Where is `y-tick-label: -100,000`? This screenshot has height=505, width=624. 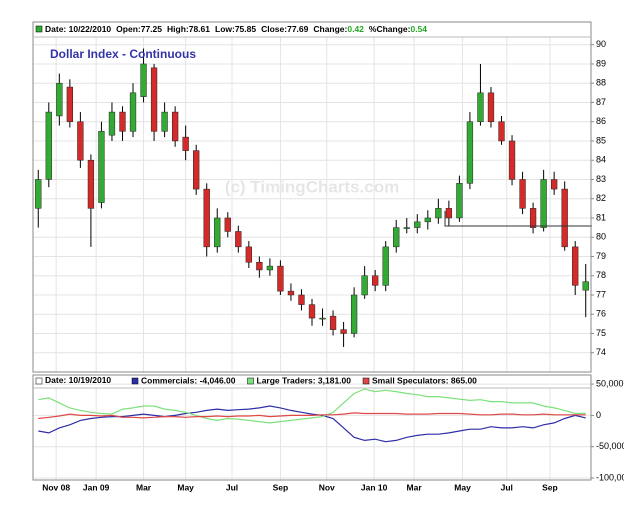 y-tick-label: -100,000 is located at coordinates (610, 477).